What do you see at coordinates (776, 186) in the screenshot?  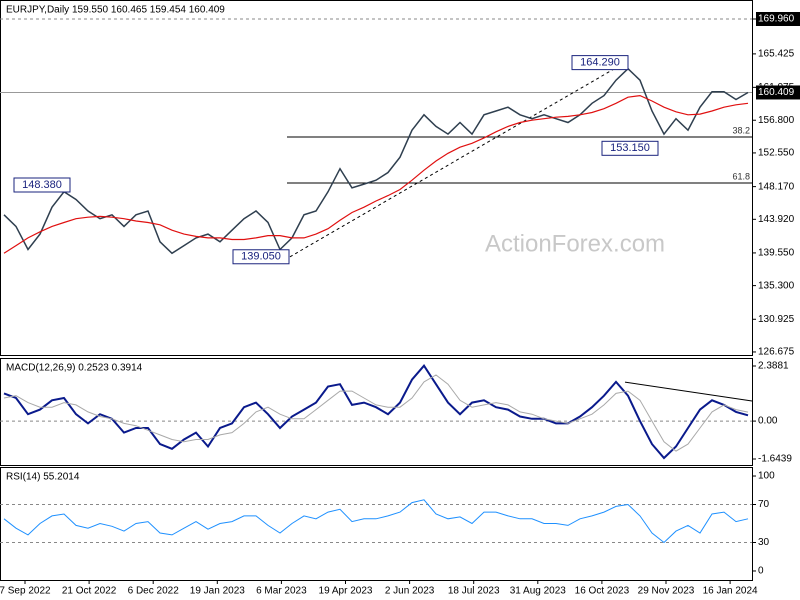 I see `y-tick-label: 148.170` at bounding box center [776, 186].